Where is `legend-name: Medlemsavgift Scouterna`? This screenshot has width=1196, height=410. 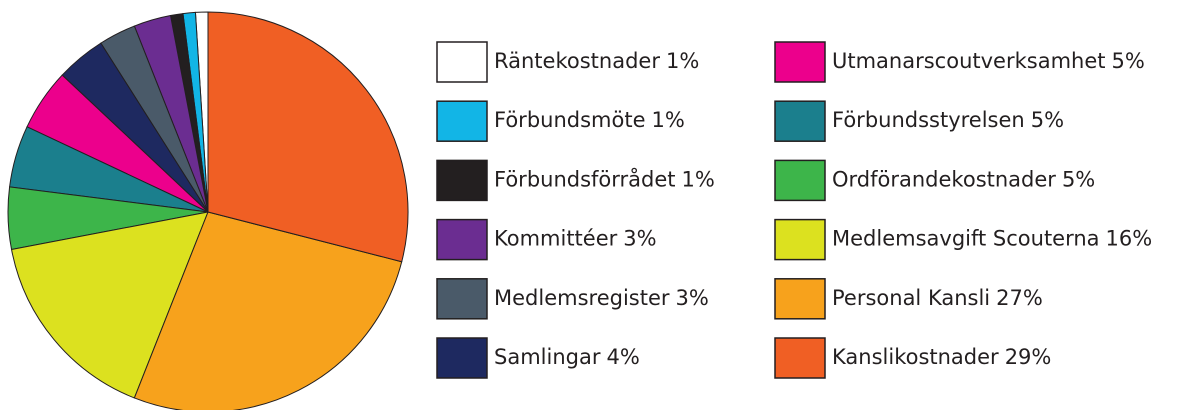 legend-name: Medlemsavgift Scouterna is located at coordinates (966, 239).